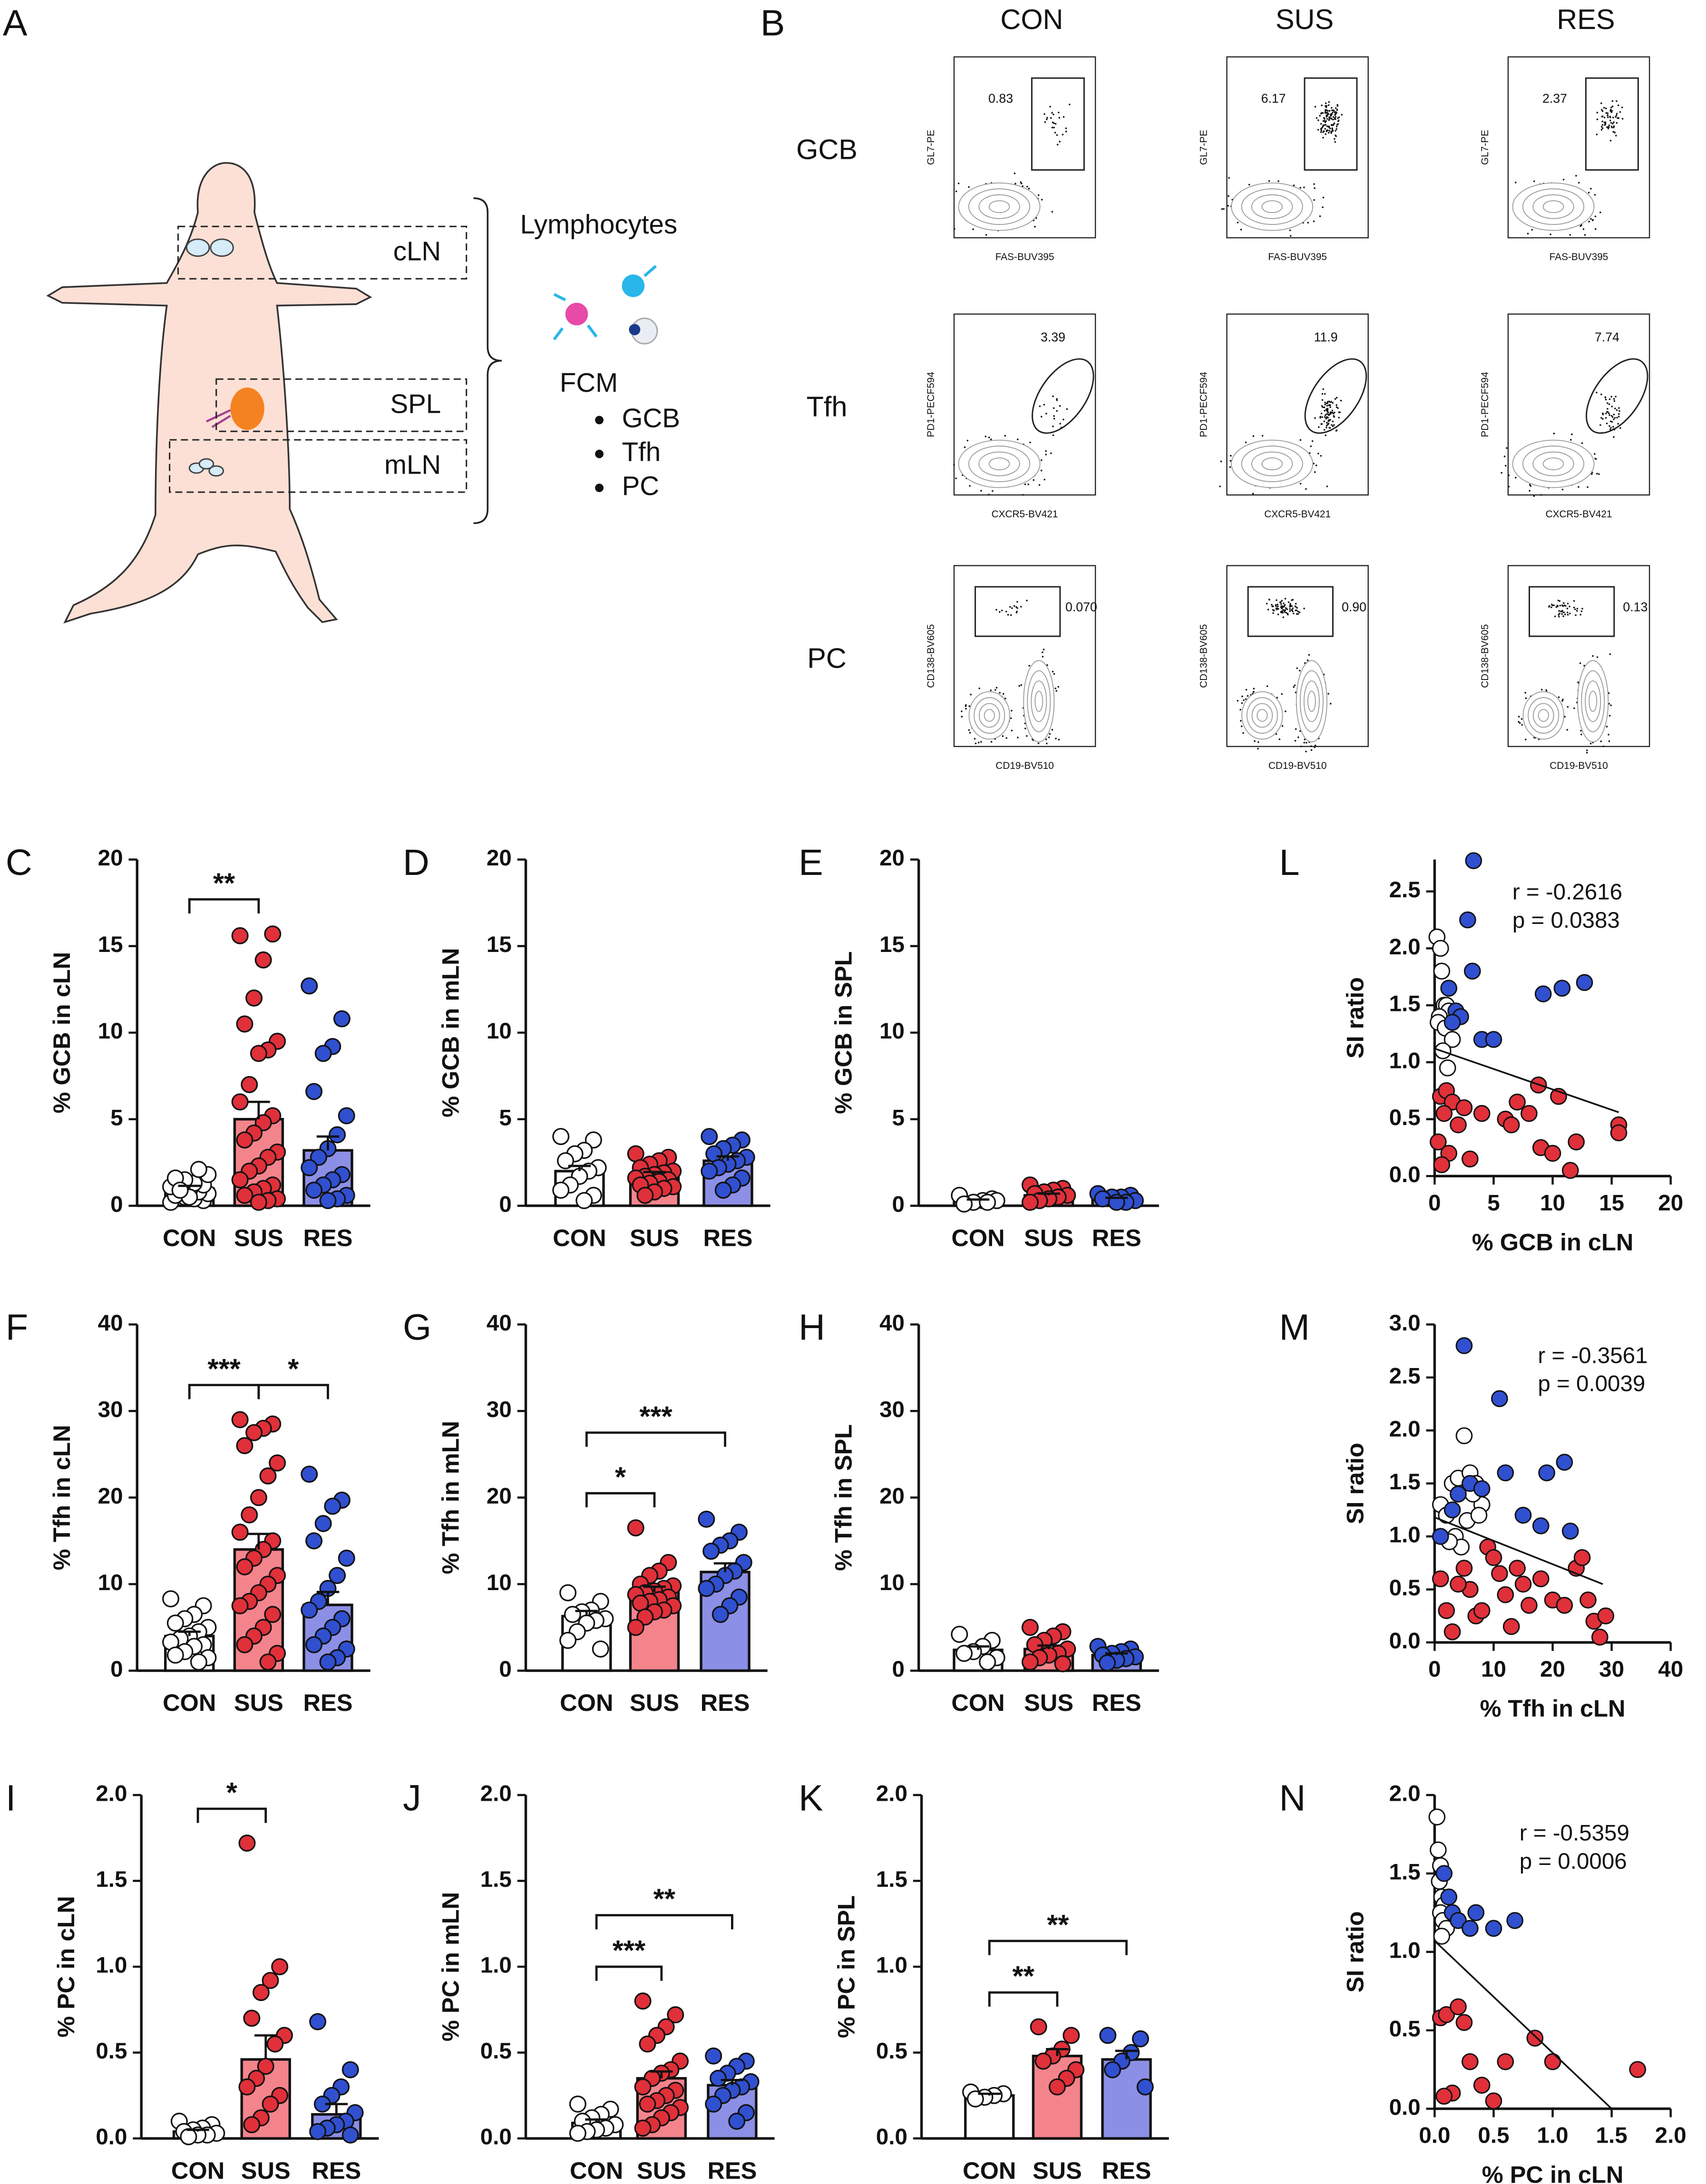 This screenshot has height=2184, width=1706. What do you see at coordinates (1553, 2135) in the screenshot?
I see `x-tick-label: 1.0` at bounding box center [1553, 2135].